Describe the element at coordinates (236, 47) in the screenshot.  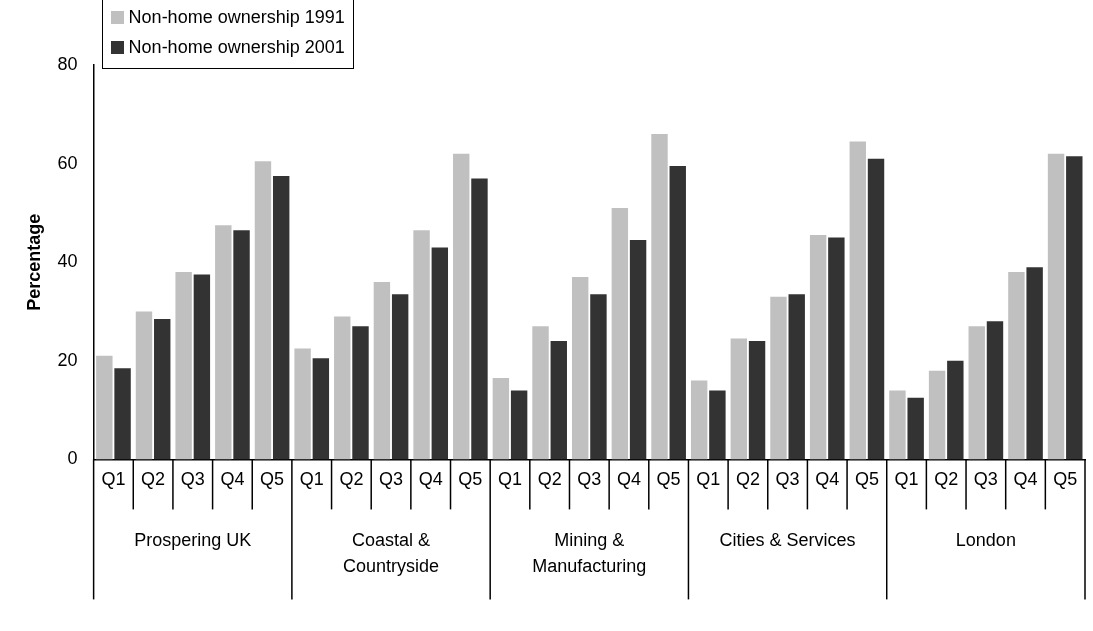
I see `legend-label: Non-home ownership 2001` at that location.